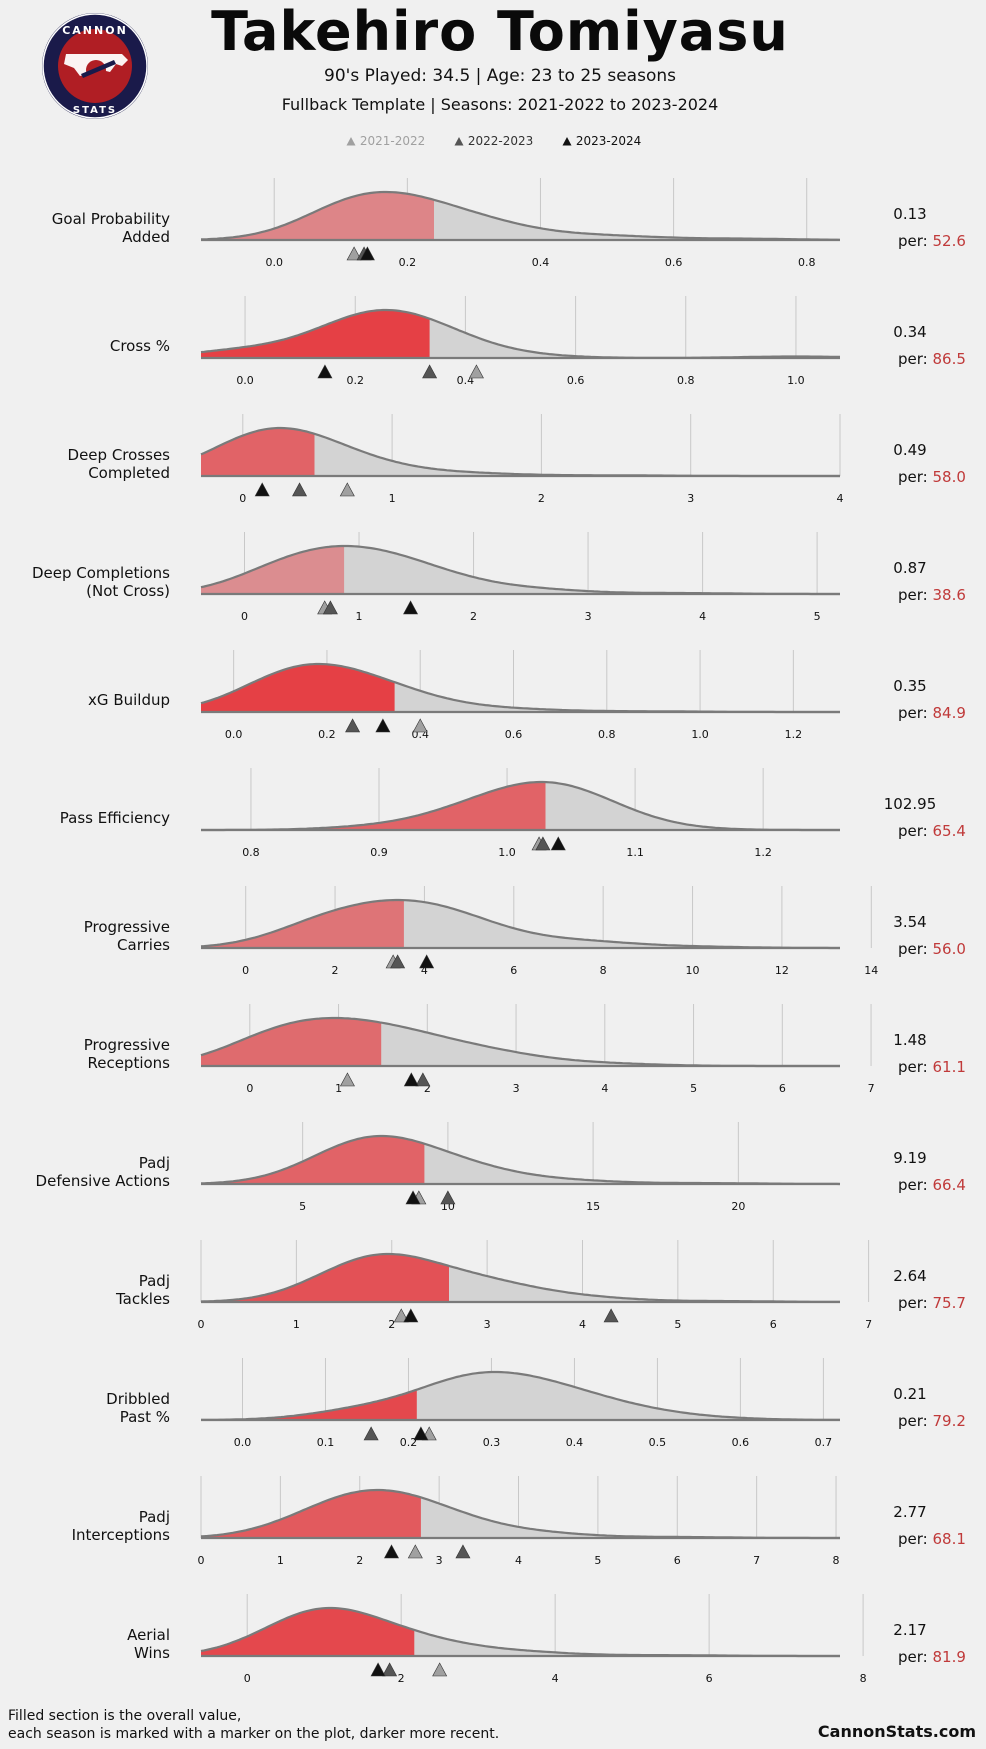 This screenshot has width=986, height=1749. What do you see at coordinates (537, 1049) in the screenshot?
I see `density-row-8: 0 1 2 3 4 5 6 7` at bounding box center [537, 1049].